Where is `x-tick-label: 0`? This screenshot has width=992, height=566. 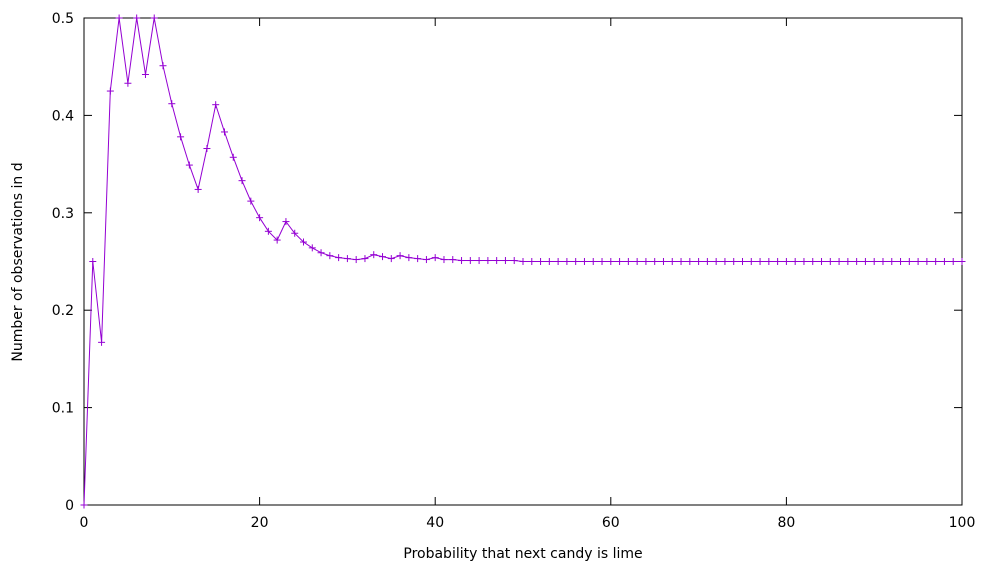
x-tick-label: 0 is located at coordinates (84, 523).